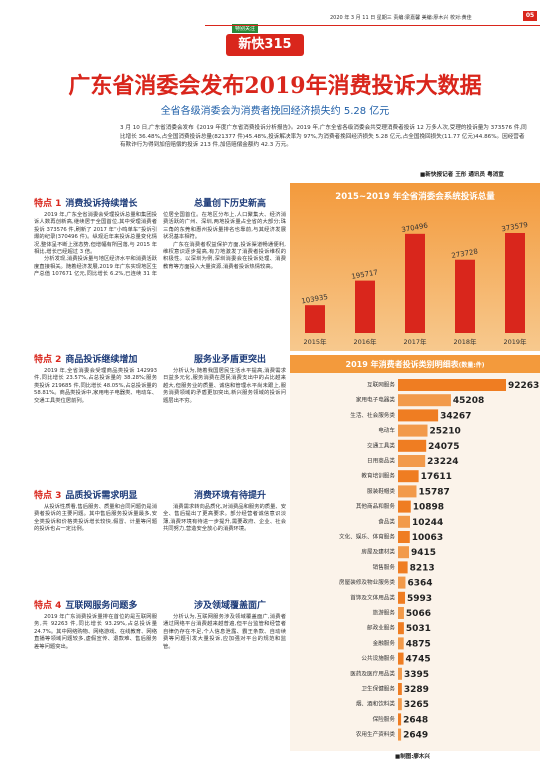 This screenshot has height=769, width=550. What do you see at coordinates (229, 360) in the screenshot?
I see `heading: 服务业矛盾更突出` at bounding box center [229, 360].